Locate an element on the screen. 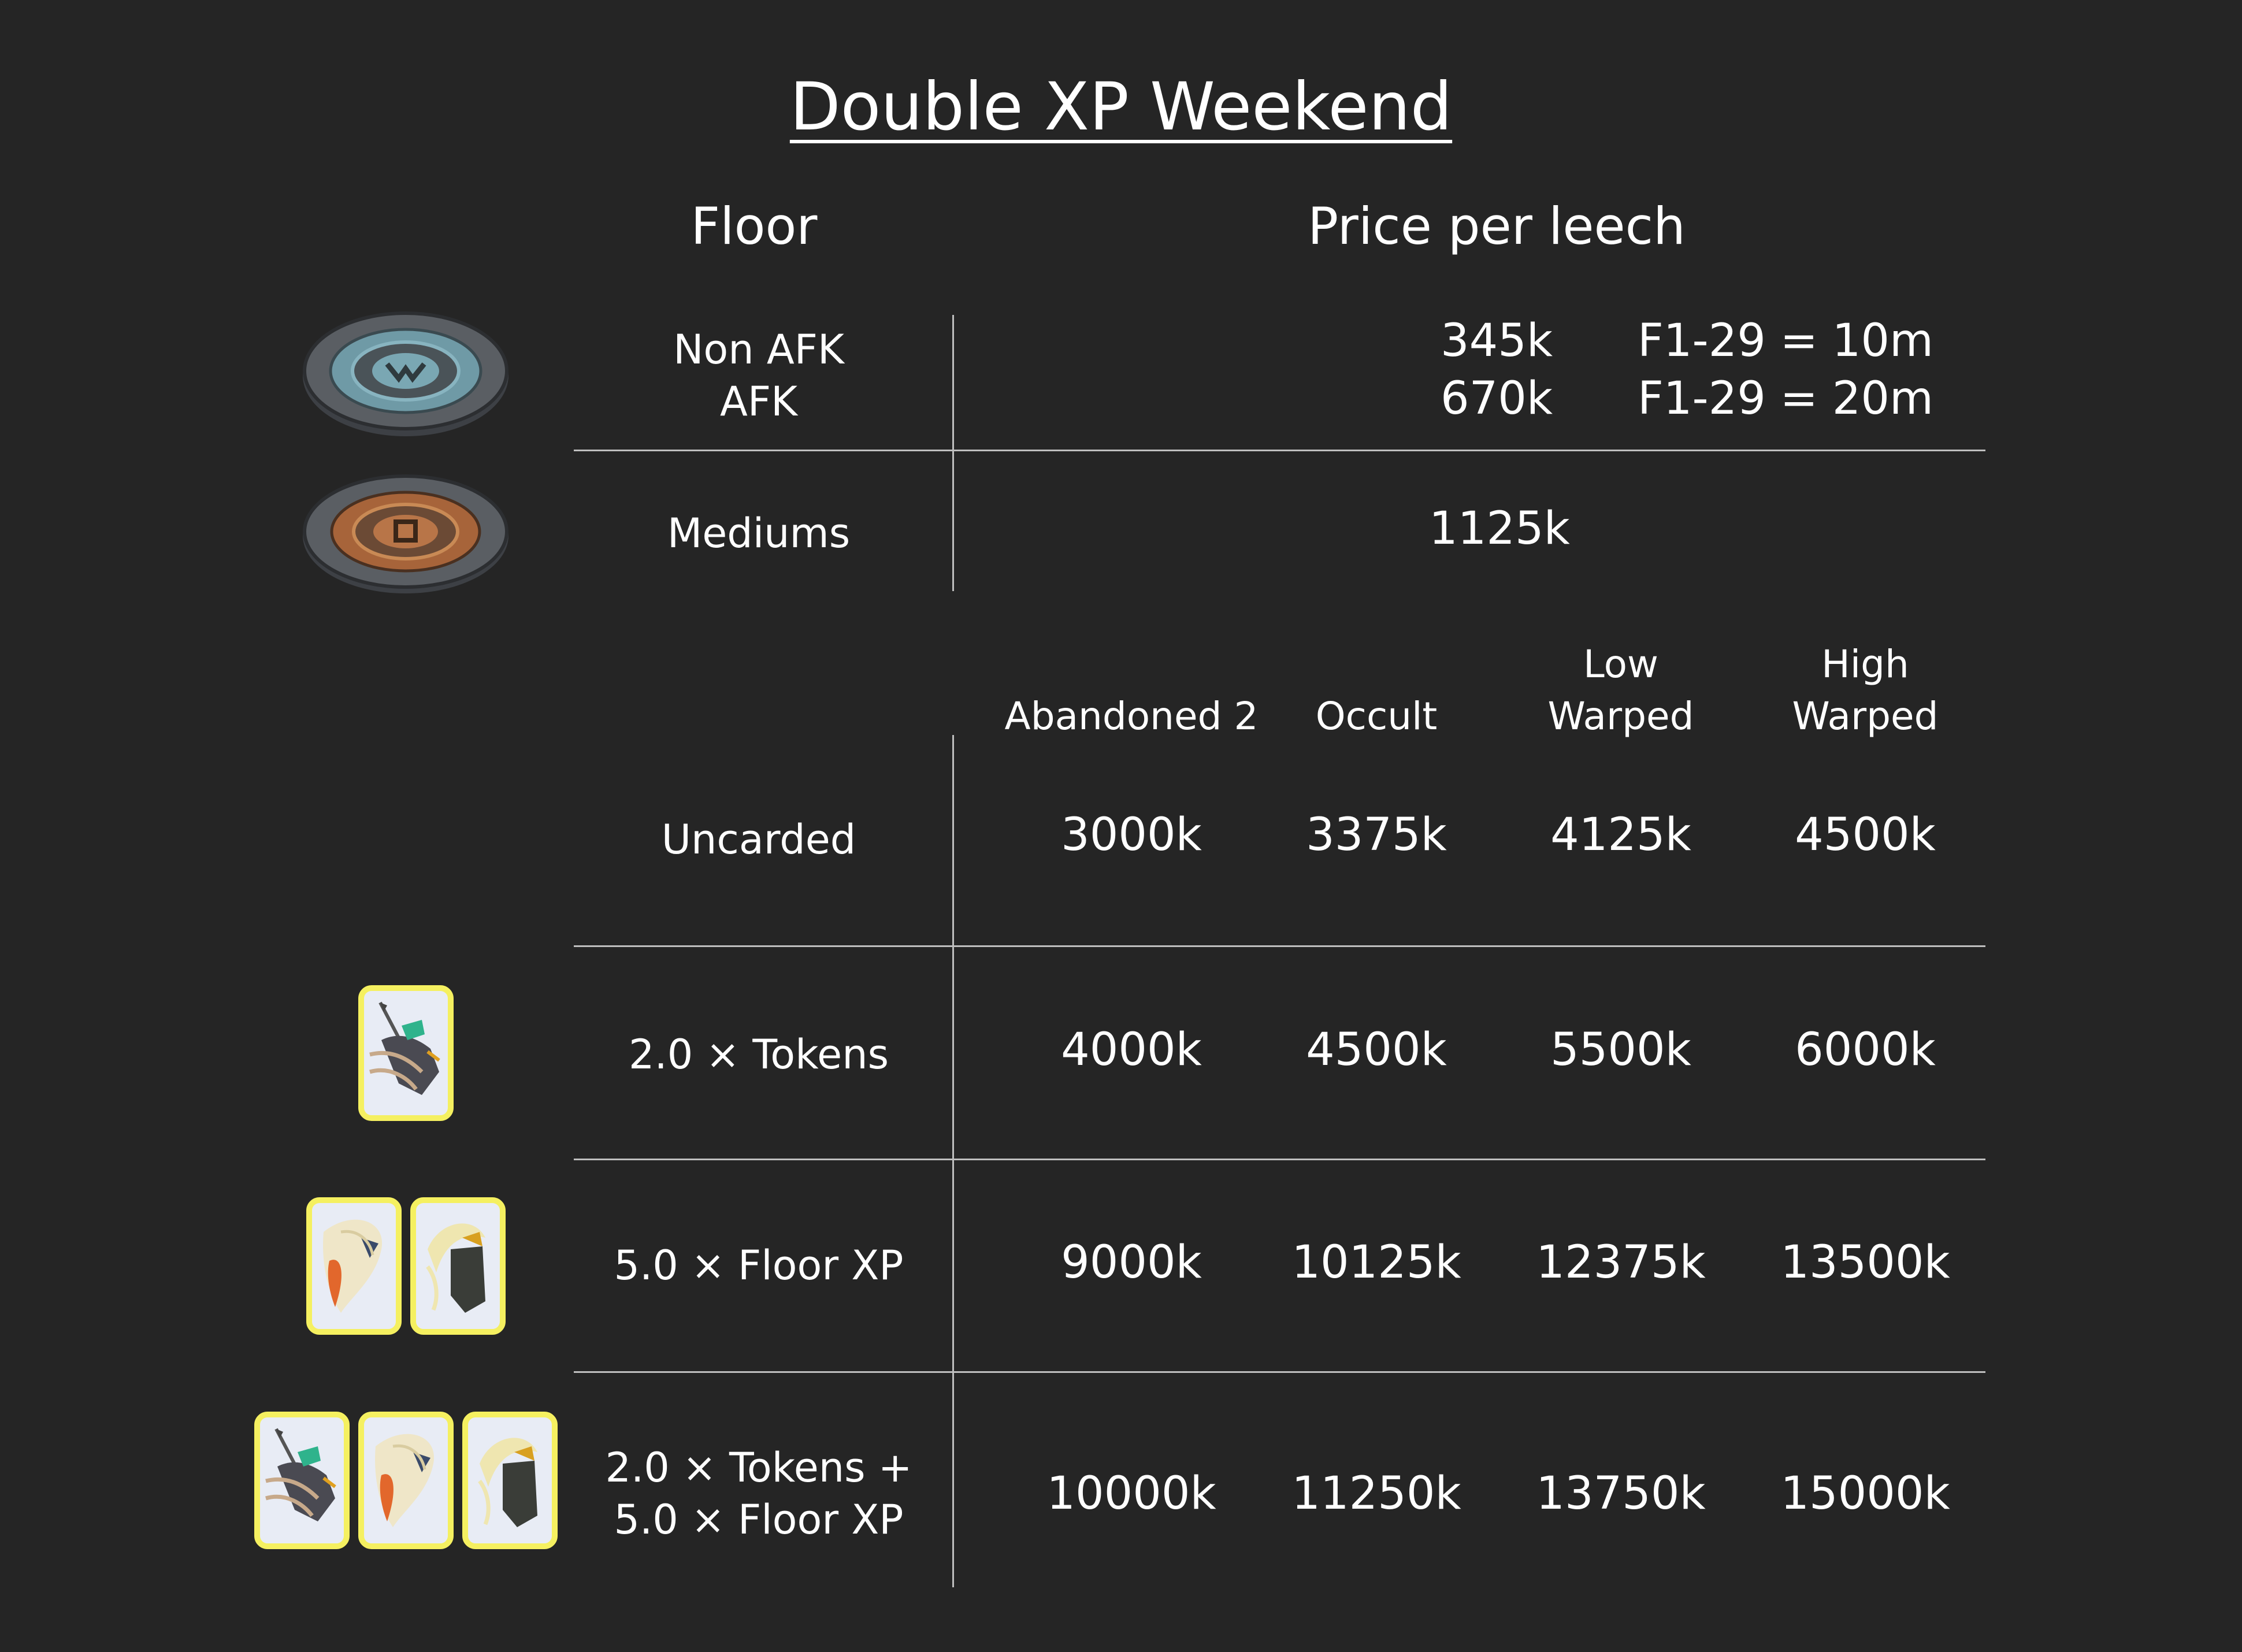 The image size is (2242, 1652). table-cell: 3000k is located at coordinates (1131, 835).